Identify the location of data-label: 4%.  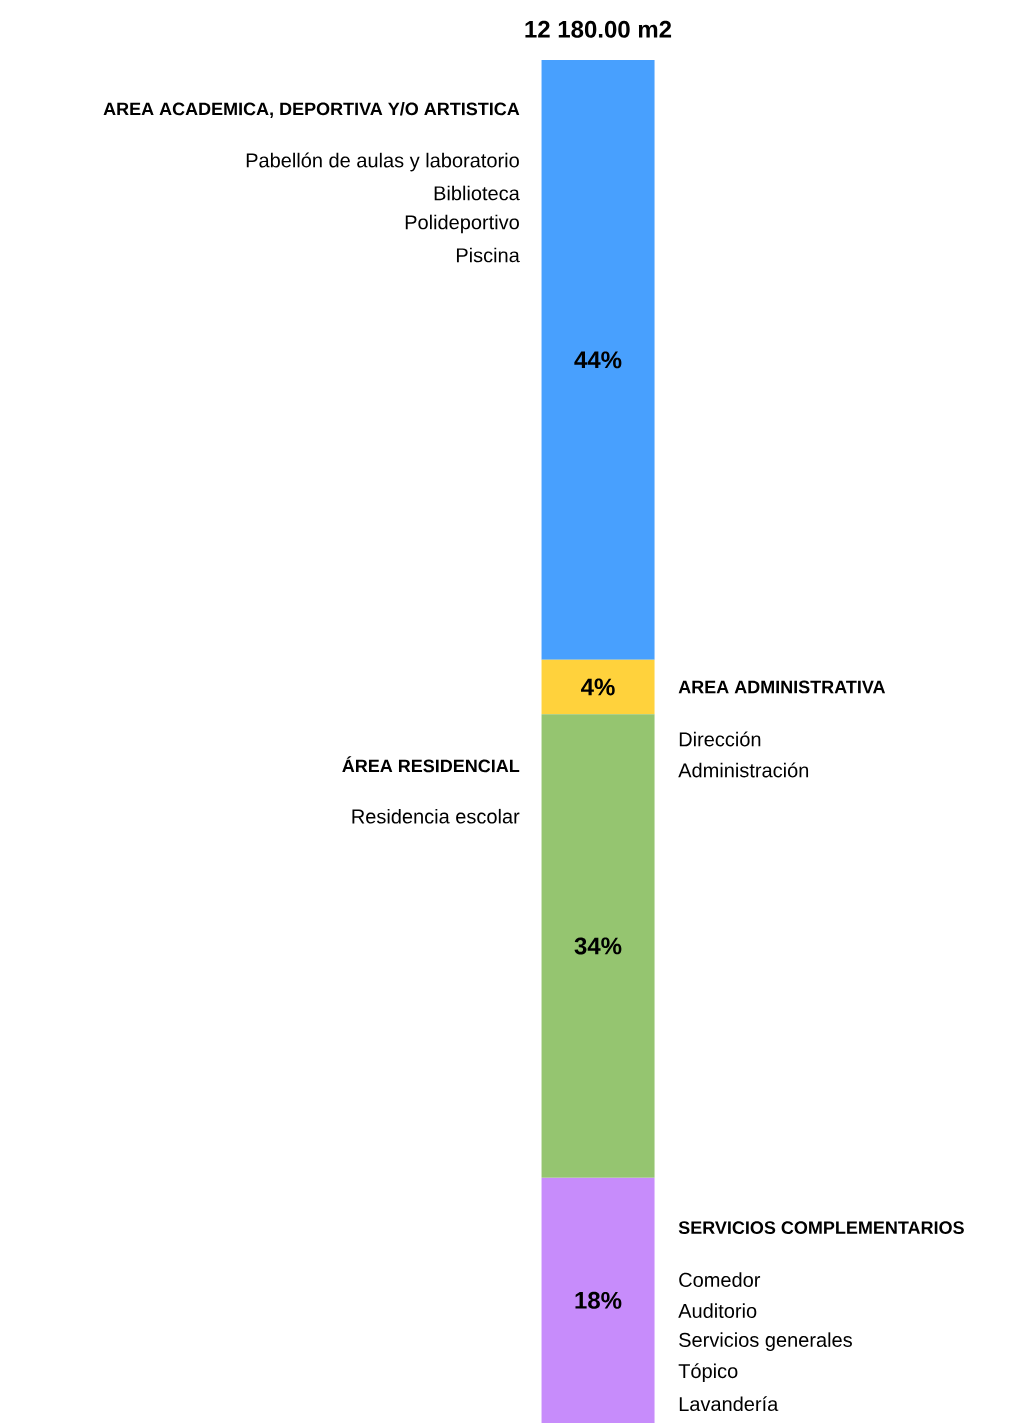
(598, 687).